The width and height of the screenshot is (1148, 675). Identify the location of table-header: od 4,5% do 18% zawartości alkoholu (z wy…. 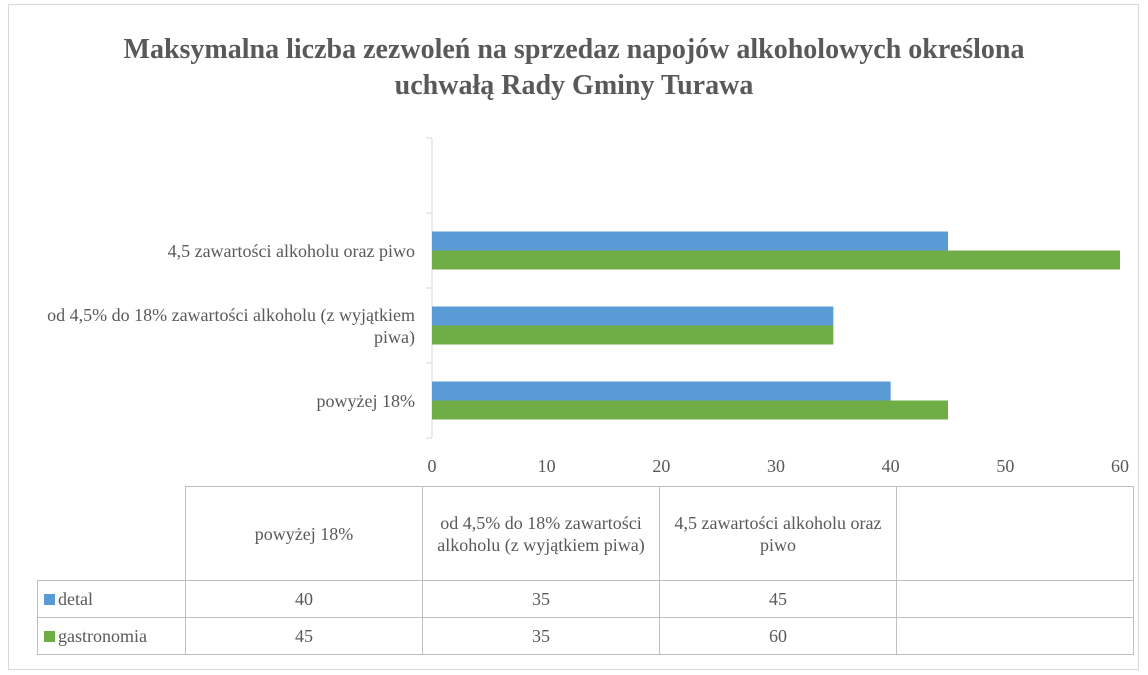
(541, 533).